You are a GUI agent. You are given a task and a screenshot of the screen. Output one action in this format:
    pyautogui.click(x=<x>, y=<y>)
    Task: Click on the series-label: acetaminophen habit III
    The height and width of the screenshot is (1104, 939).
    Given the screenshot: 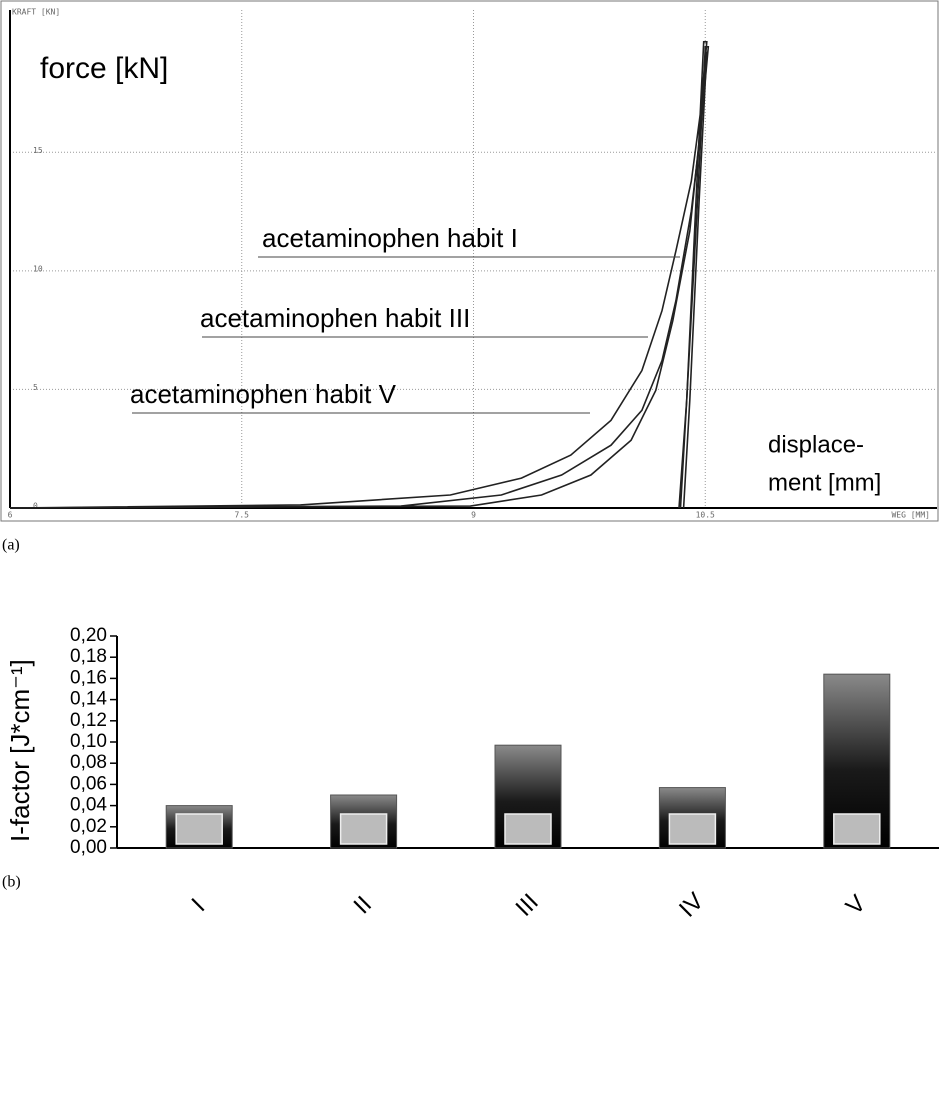 What is the action you would take?
    pyautogui.click(x=335, y=318)
    